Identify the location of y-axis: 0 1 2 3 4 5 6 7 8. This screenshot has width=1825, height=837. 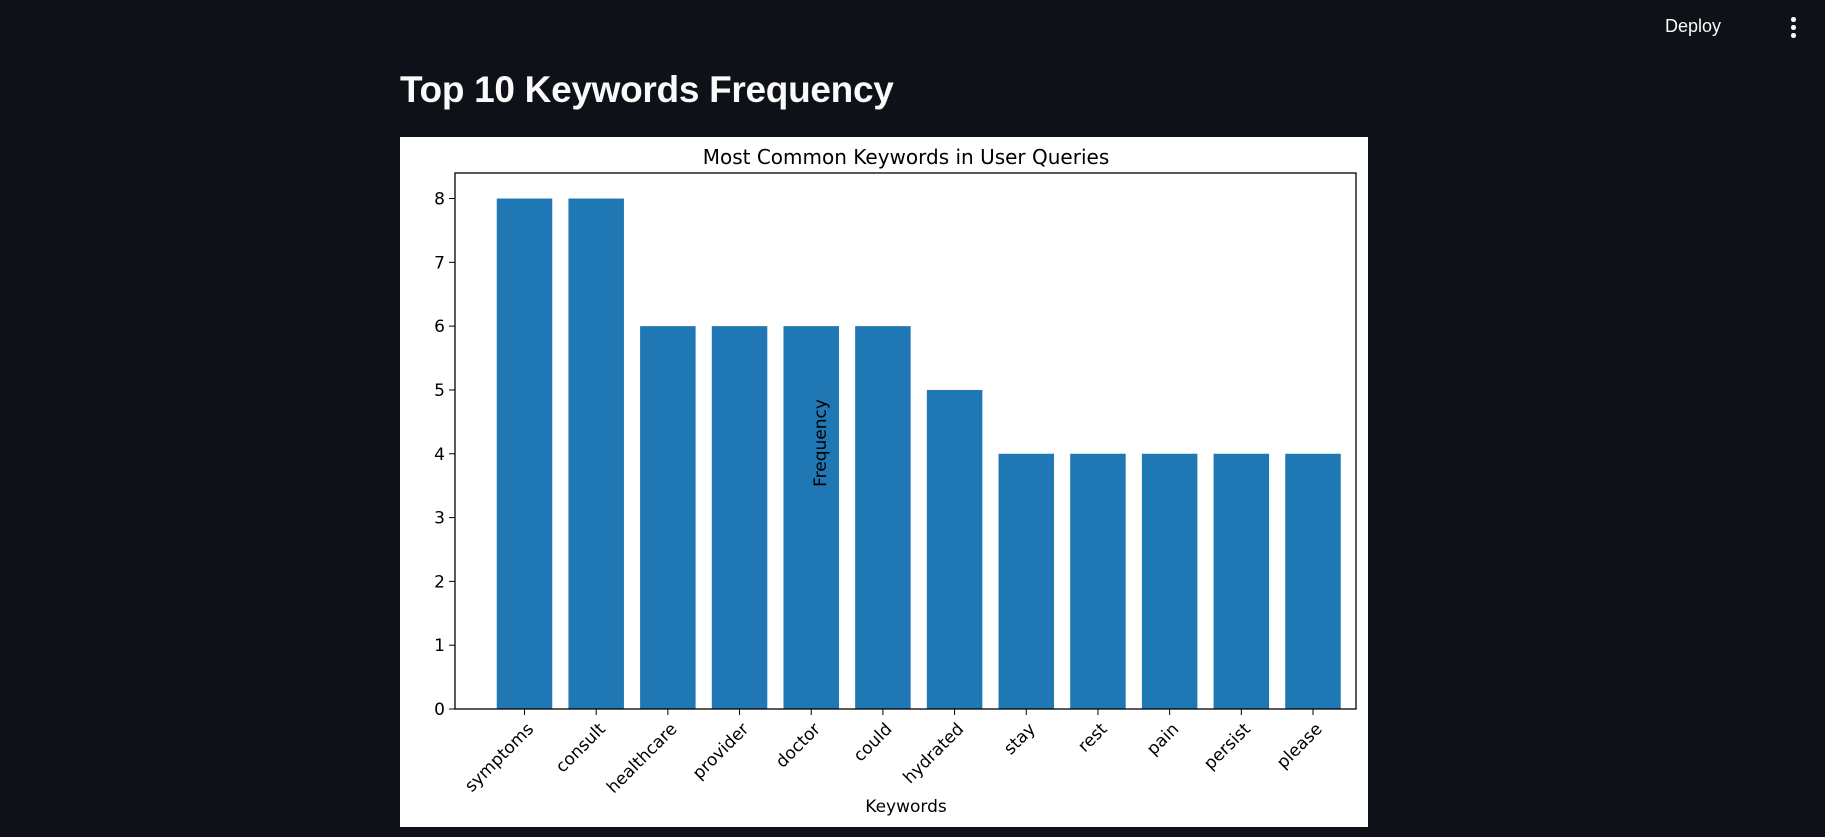
(444, 455).